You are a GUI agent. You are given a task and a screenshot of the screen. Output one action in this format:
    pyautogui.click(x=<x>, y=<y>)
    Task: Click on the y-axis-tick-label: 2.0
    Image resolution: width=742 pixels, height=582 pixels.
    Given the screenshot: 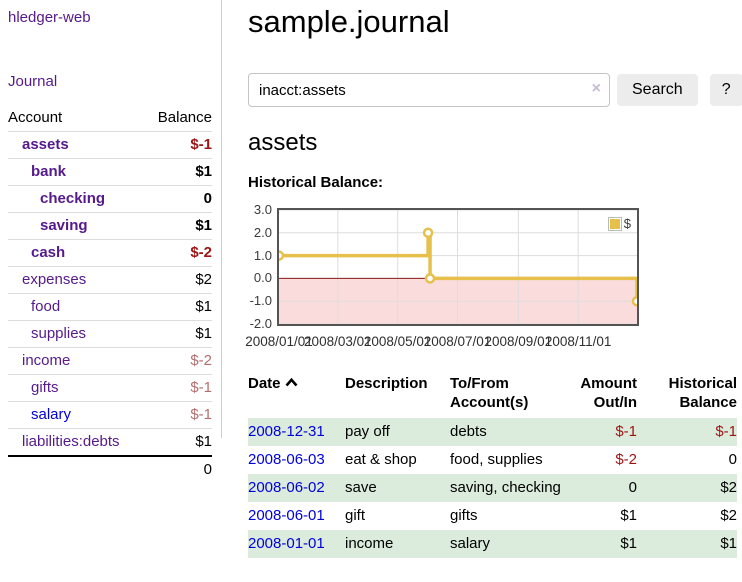 What is the action you would take?
    pyautogui.click(x=262, y=232)
    